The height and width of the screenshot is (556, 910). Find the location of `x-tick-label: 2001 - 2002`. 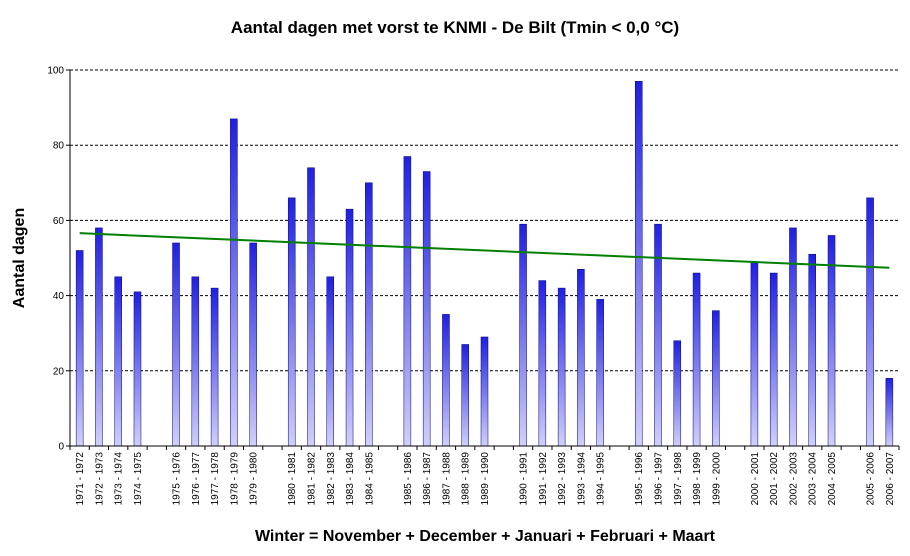

x-tick-label: 2001 - 2002 is located at coordinates (774, 479).